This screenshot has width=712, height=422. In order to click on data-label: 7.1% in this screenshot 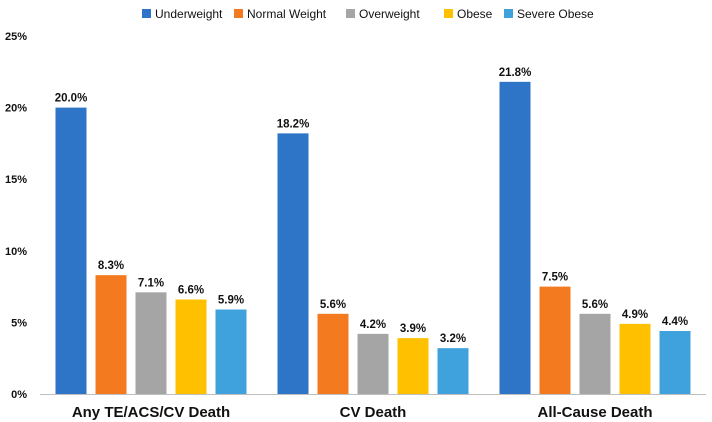, I will do `click(151, 283)`.